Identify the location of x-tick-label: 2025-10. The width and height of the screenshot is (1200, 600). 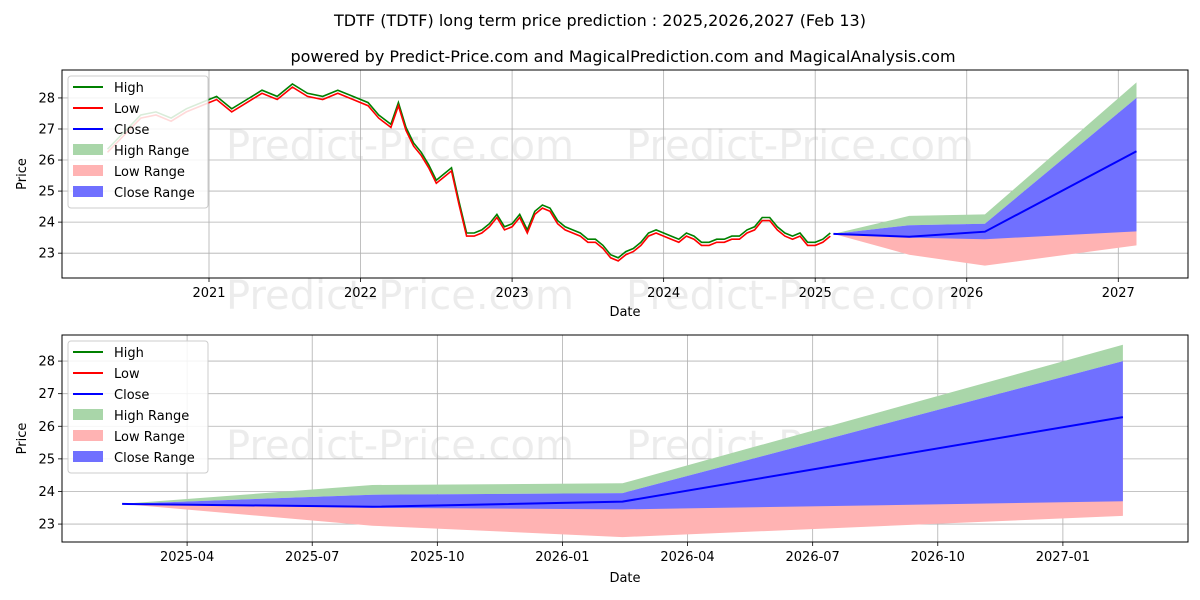
(437, 557).